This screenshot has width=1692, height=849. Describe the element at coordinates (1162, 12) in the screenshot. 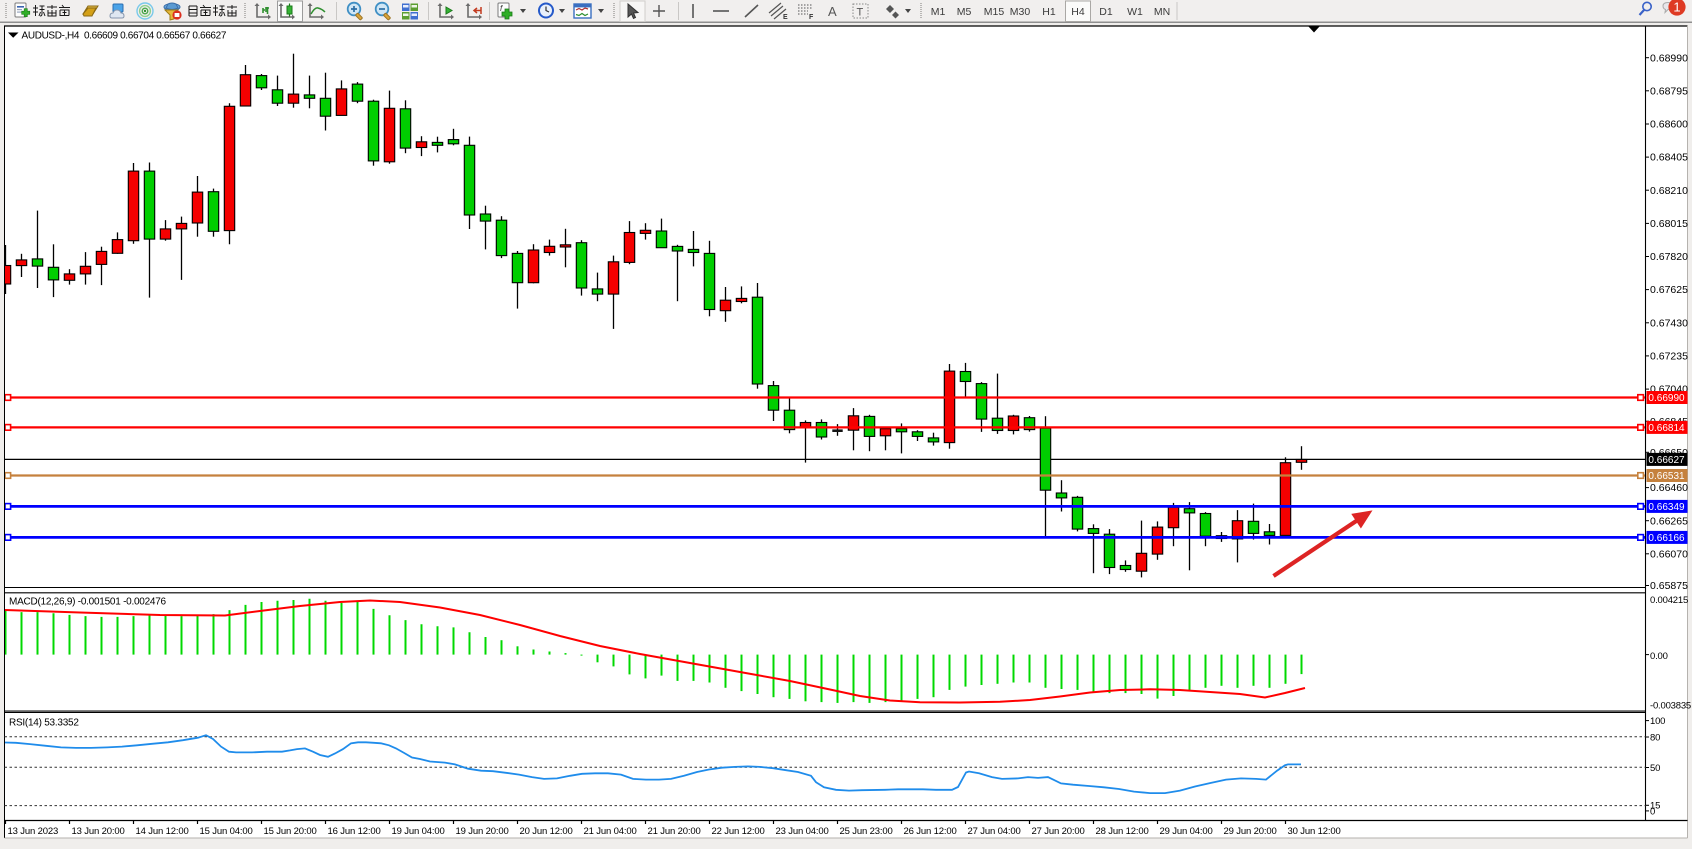

I see `svg-text: MN` at that location.